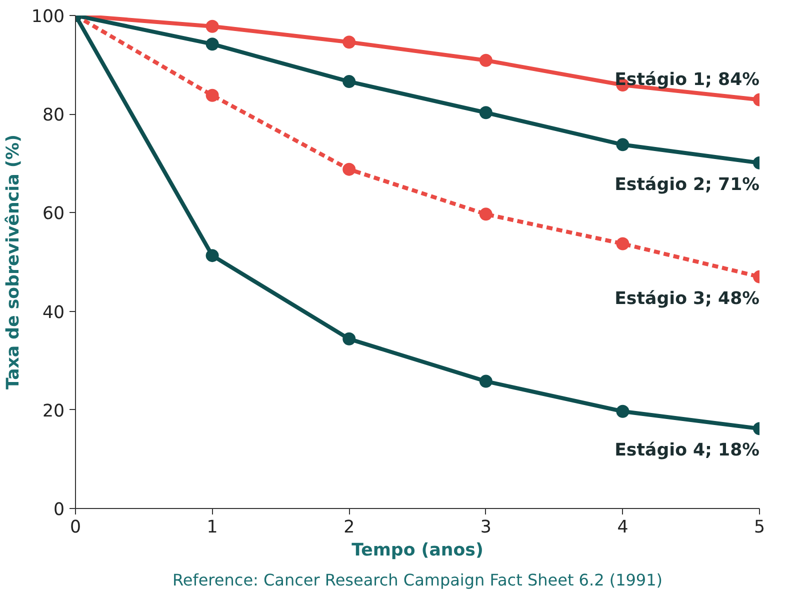 The image size is (789, 594). I want to click on series-label: Estágio 1; 84%, so click(687, 80).